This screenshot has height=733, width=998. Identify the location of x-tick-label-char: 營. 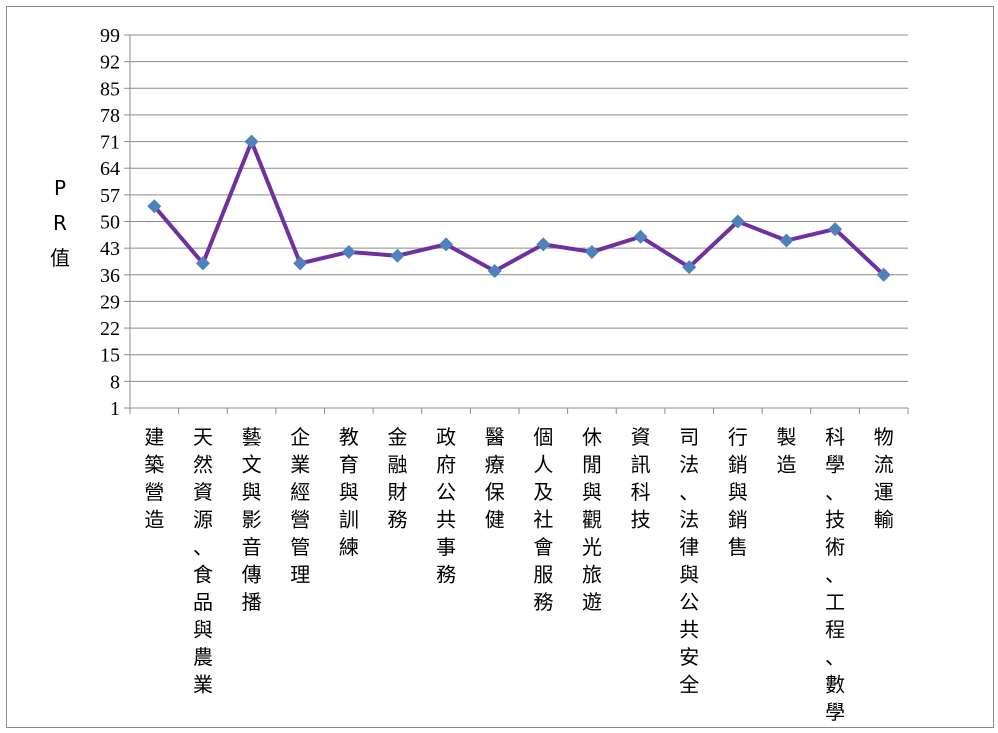
(154, 492).